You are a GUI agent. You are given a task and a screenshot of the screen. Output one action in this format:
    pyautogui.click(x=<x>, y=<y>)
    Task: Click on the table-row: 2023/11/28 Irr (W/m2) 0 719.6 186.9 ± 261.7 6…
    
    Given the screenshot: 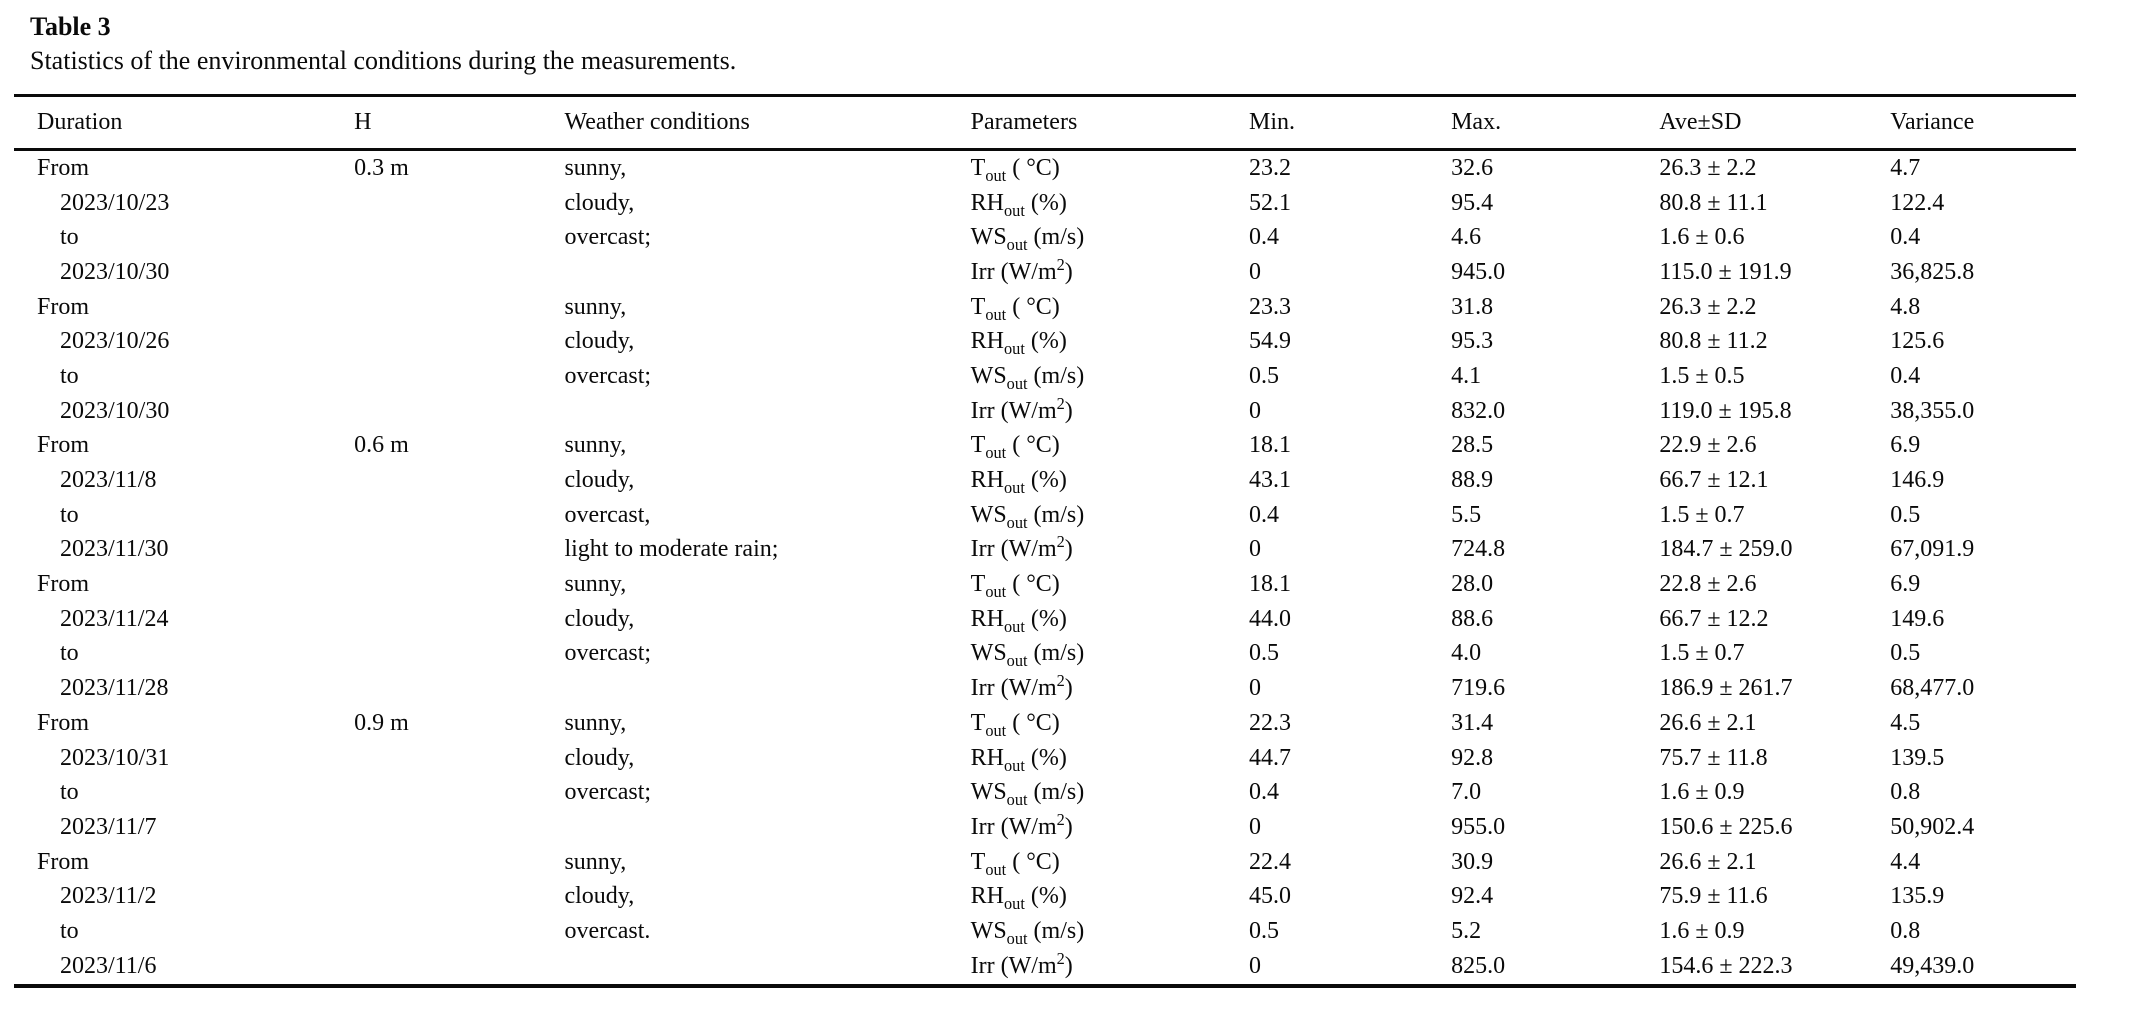 What is the action you would take?
    pyautogui.click(x=1045, y=688)
    